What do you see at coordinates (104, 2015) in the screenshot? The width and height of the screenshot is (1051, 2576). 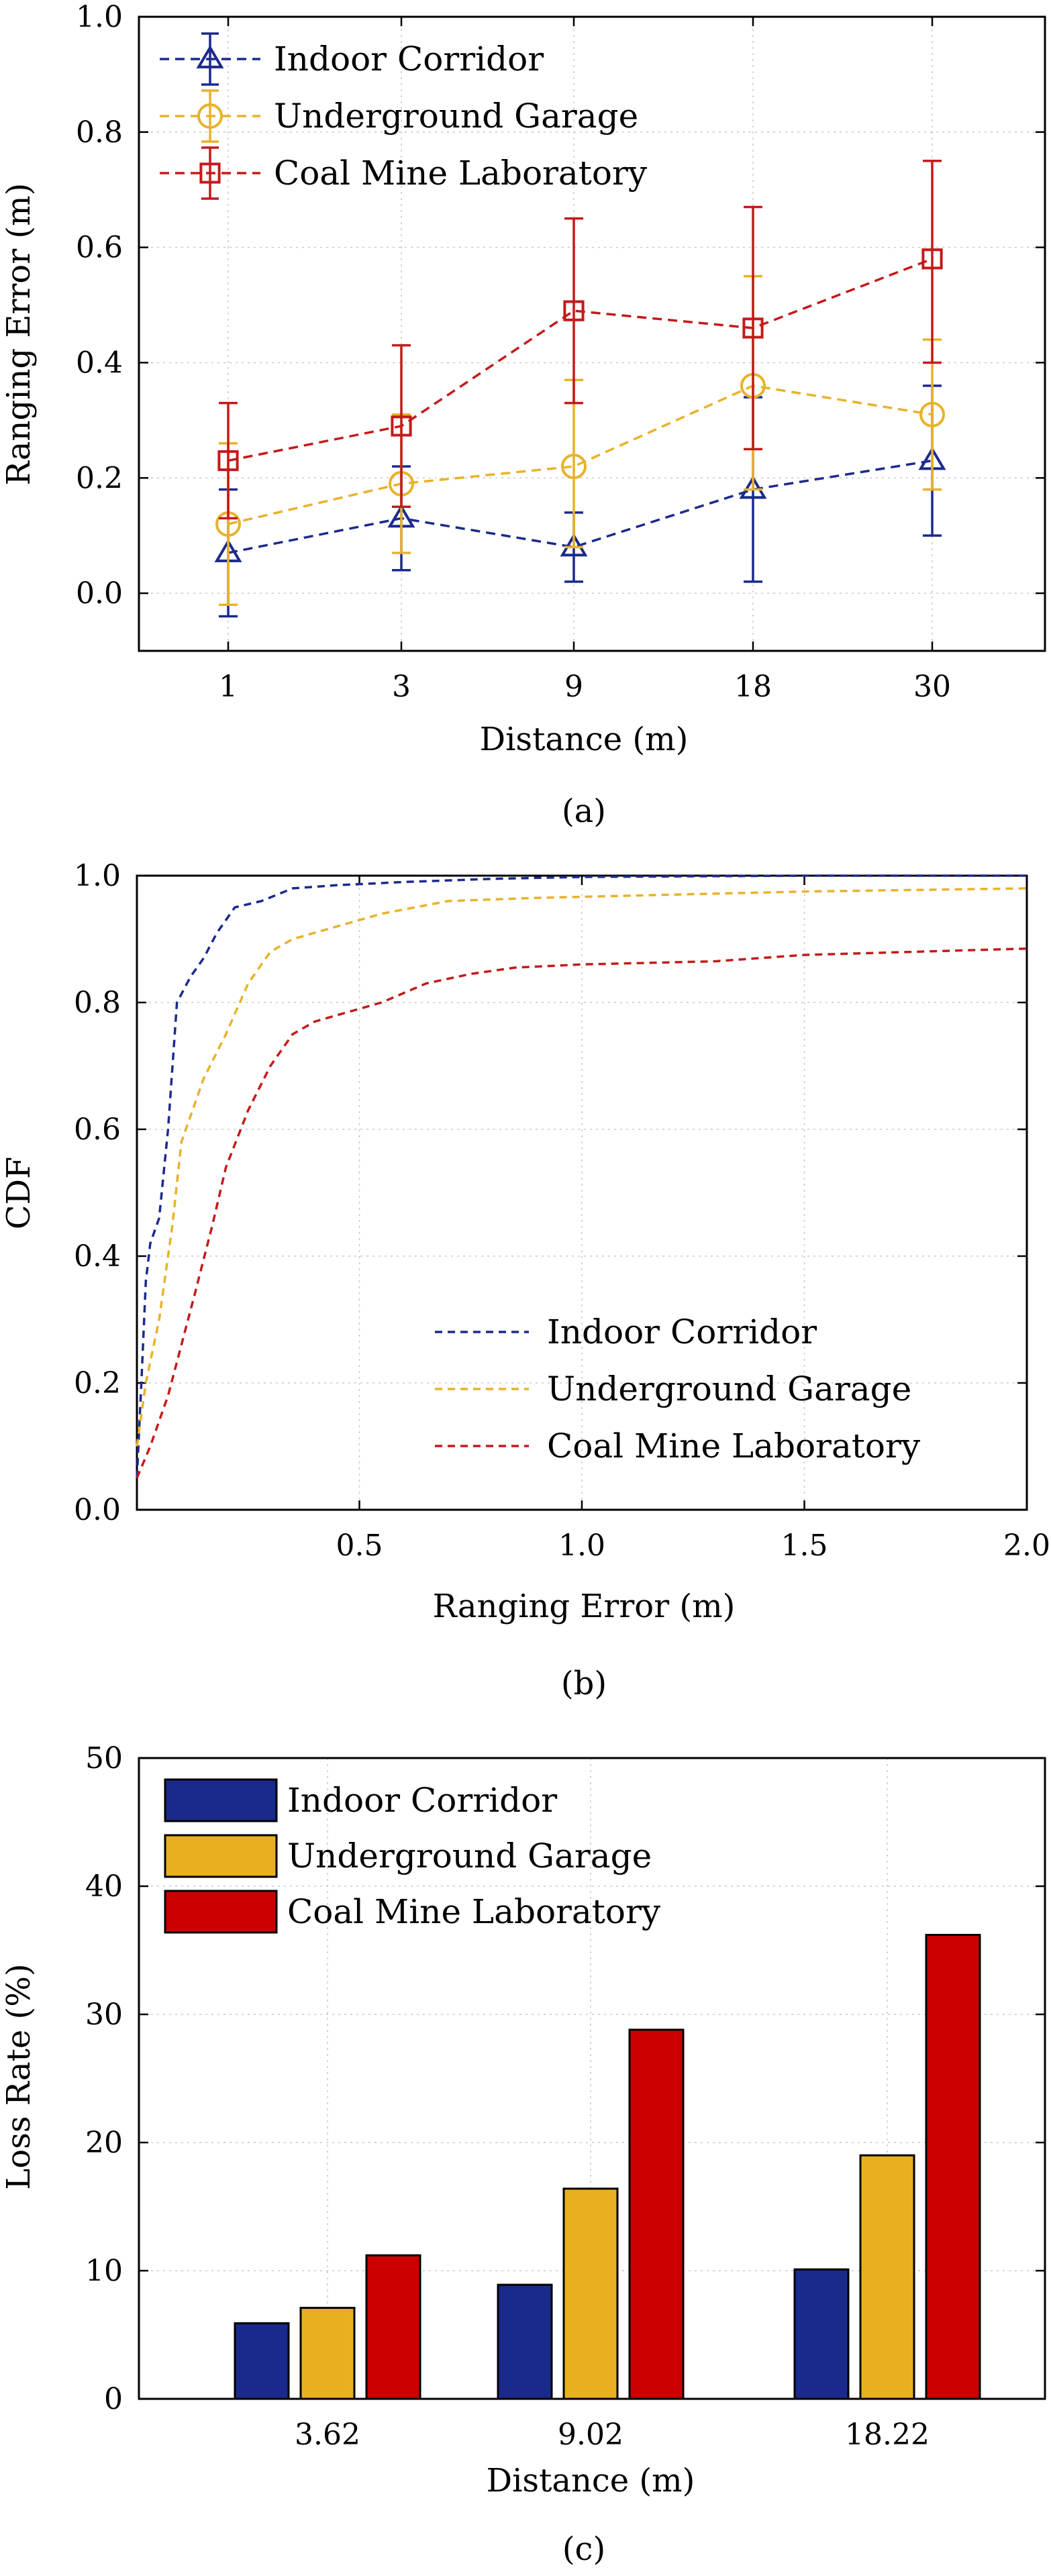 I see `panel-c-ytick-label: 30` at bounding box center [104, 2015].